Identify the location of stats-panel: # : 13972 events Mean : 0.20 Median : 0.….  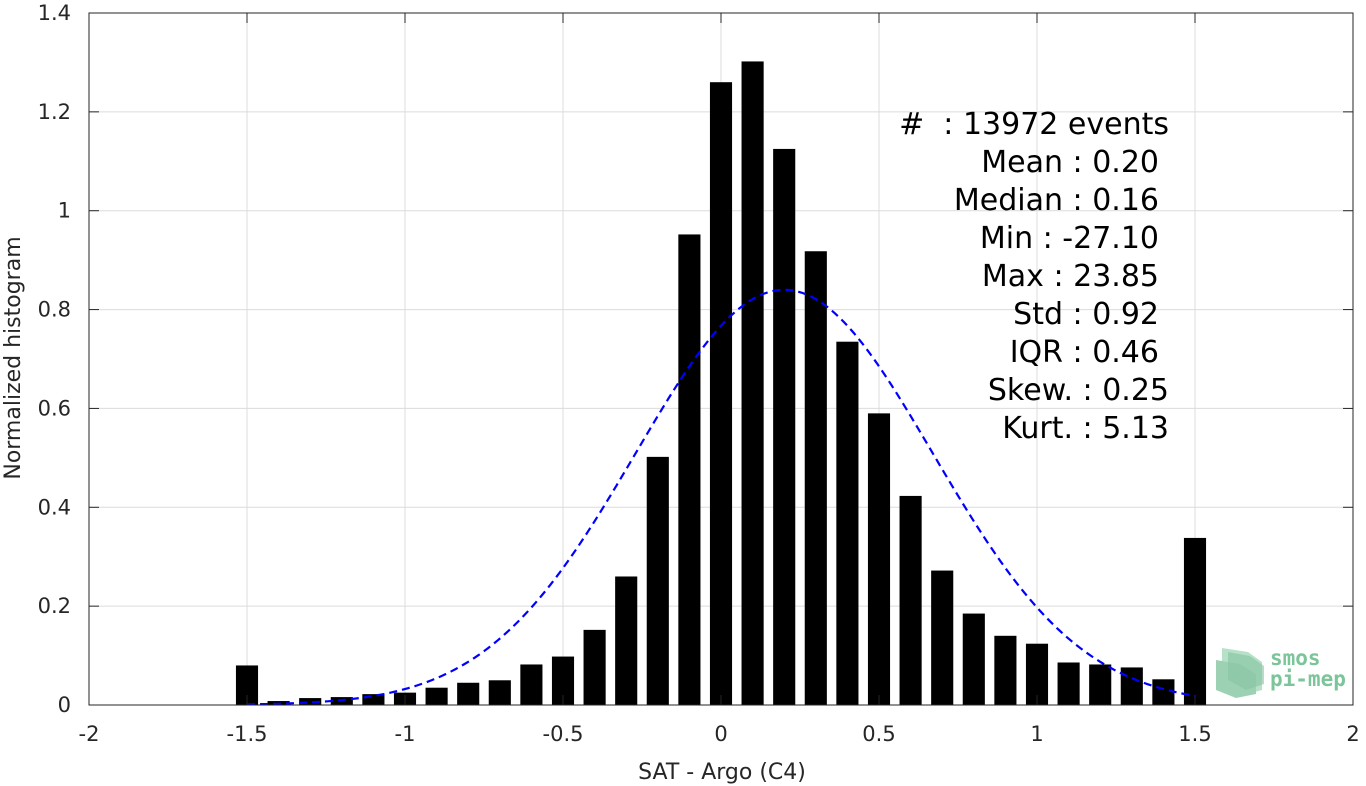
(1034, 276).